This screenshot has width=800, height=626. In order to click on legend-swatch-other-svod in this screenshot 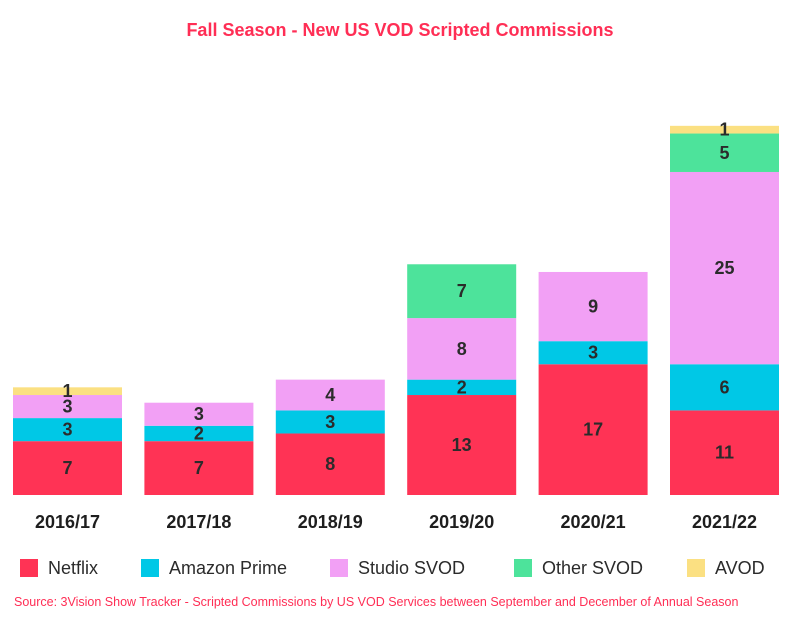, I will do `click(523, 568)`.